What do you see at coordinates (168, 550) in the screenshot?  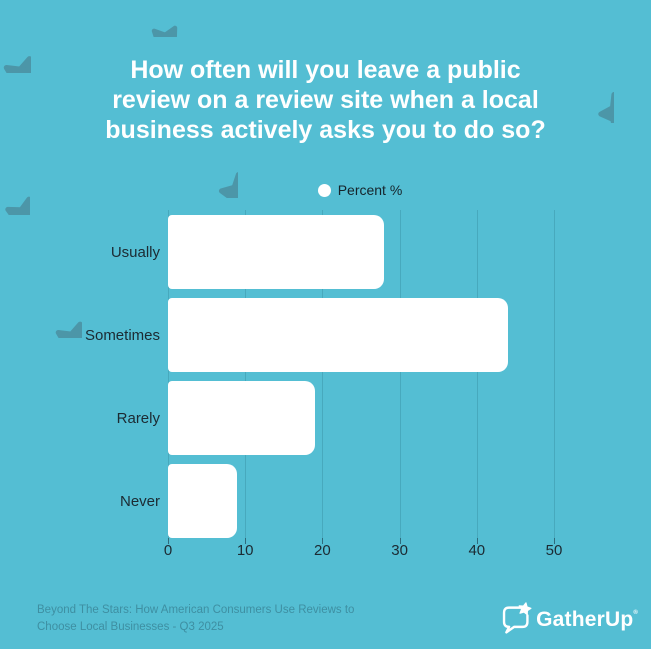 I see `x-axis-tick-label: 0` at bounding box center [168, 550].